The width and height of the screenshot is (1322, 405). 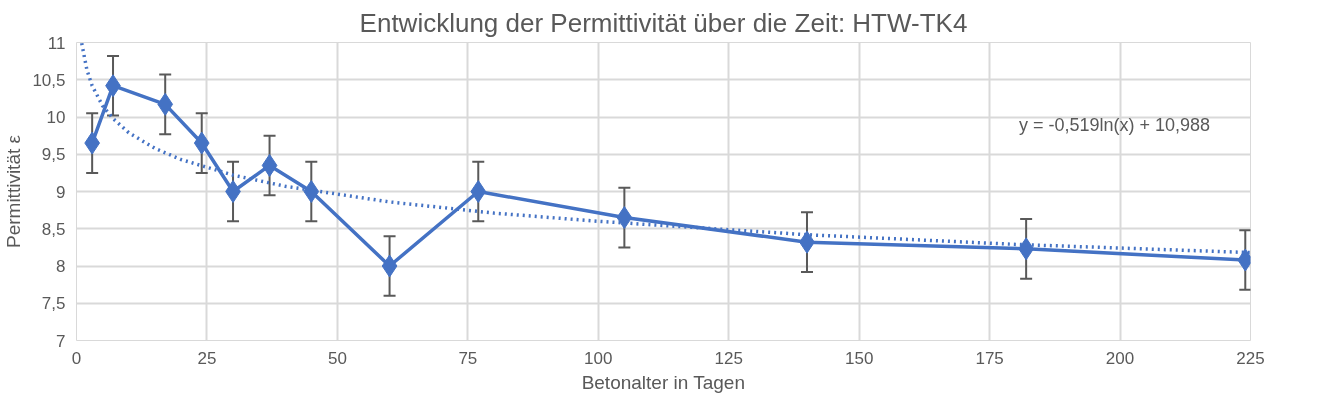 What do you see at coordinates (663, 22) in the screenshot?
I see `chart-title: Entwicklung der Permittivität über die Zeit: HTW-TK4` at bounding box center [663, 22].